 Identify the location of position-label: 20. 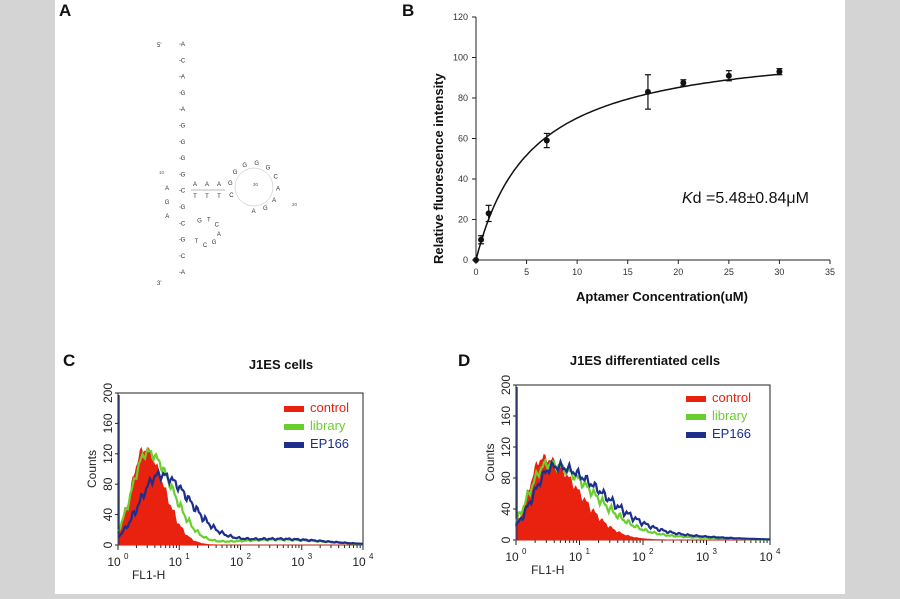
(295, 204).